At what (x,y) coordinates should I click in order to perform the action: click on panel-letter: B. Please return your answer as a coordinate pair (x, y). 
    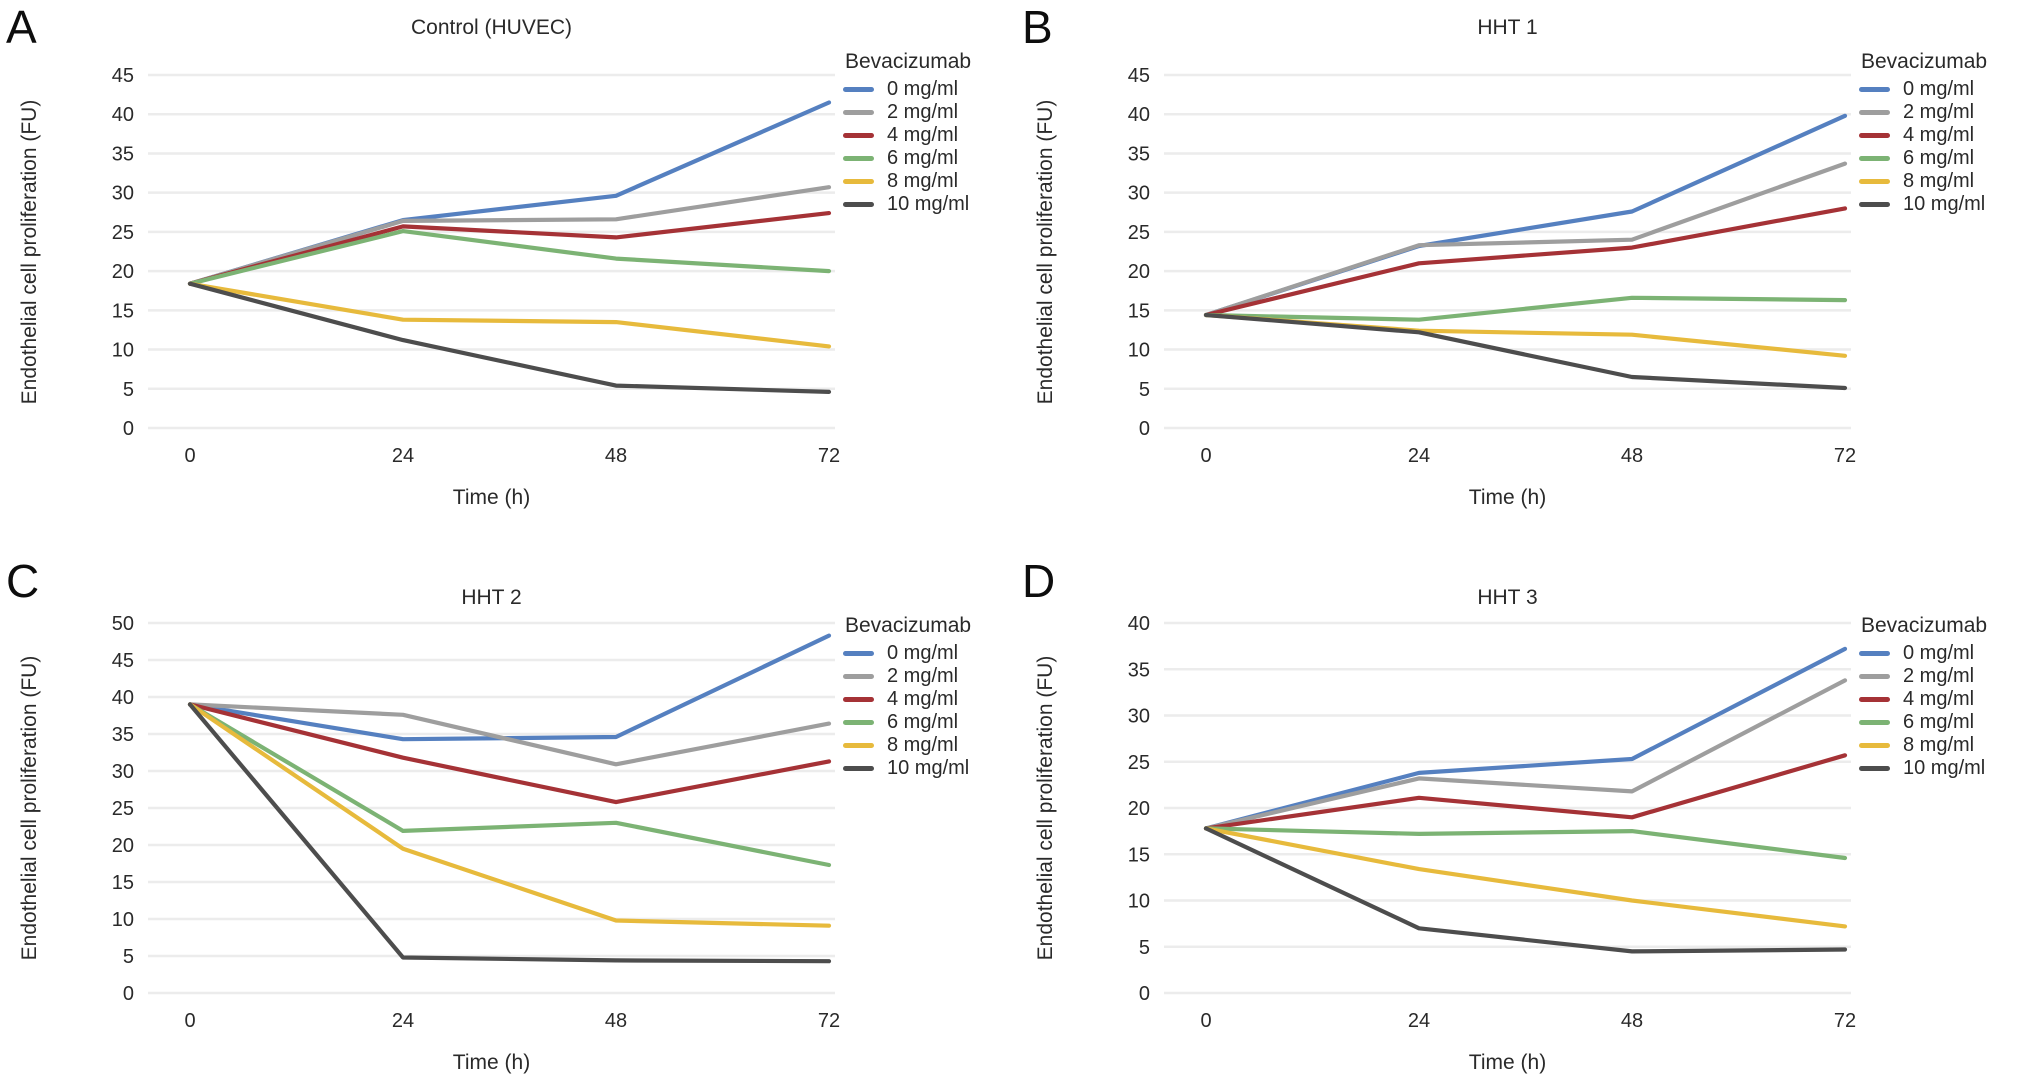
    Looking at the image, I should click on (1037, 27).